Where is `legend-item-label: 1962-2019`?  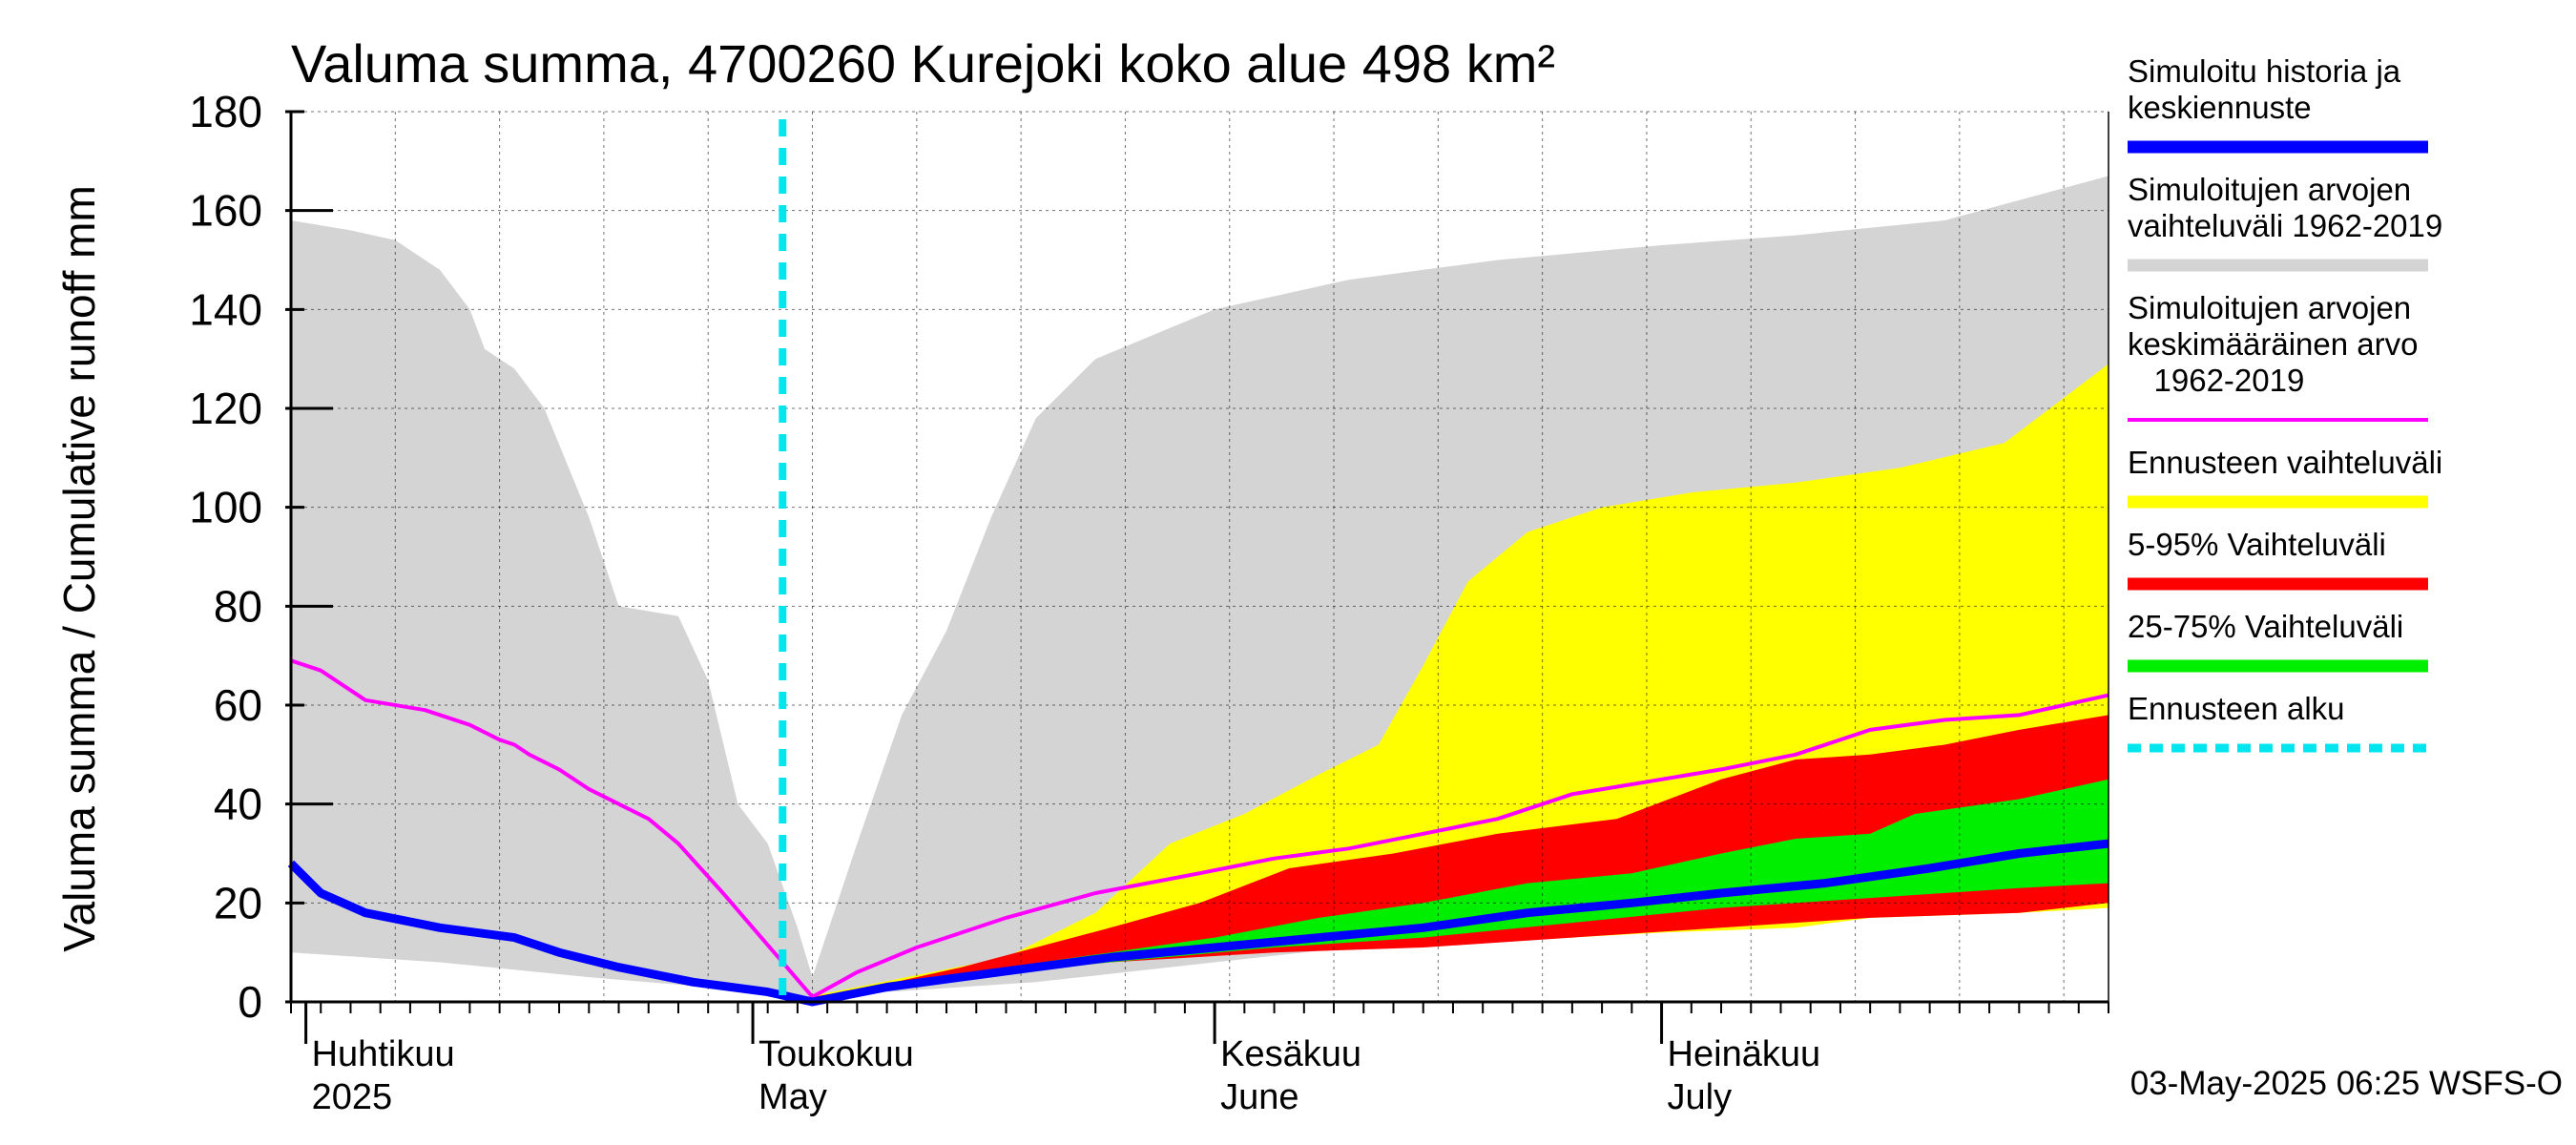 legend-item-label: 1962-2019 is located at coordinates (2216, 380).